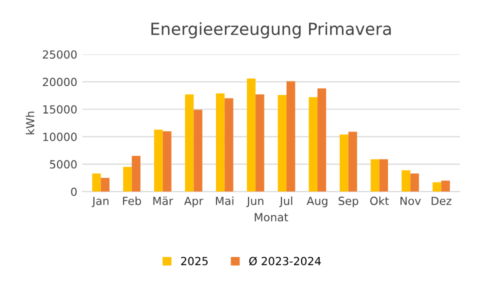 The height and width of the screenshot is (286, 484). Describe the element at coordinates (60, 109) in the screenshot. I see `y-tick-label: 15000` at that location.